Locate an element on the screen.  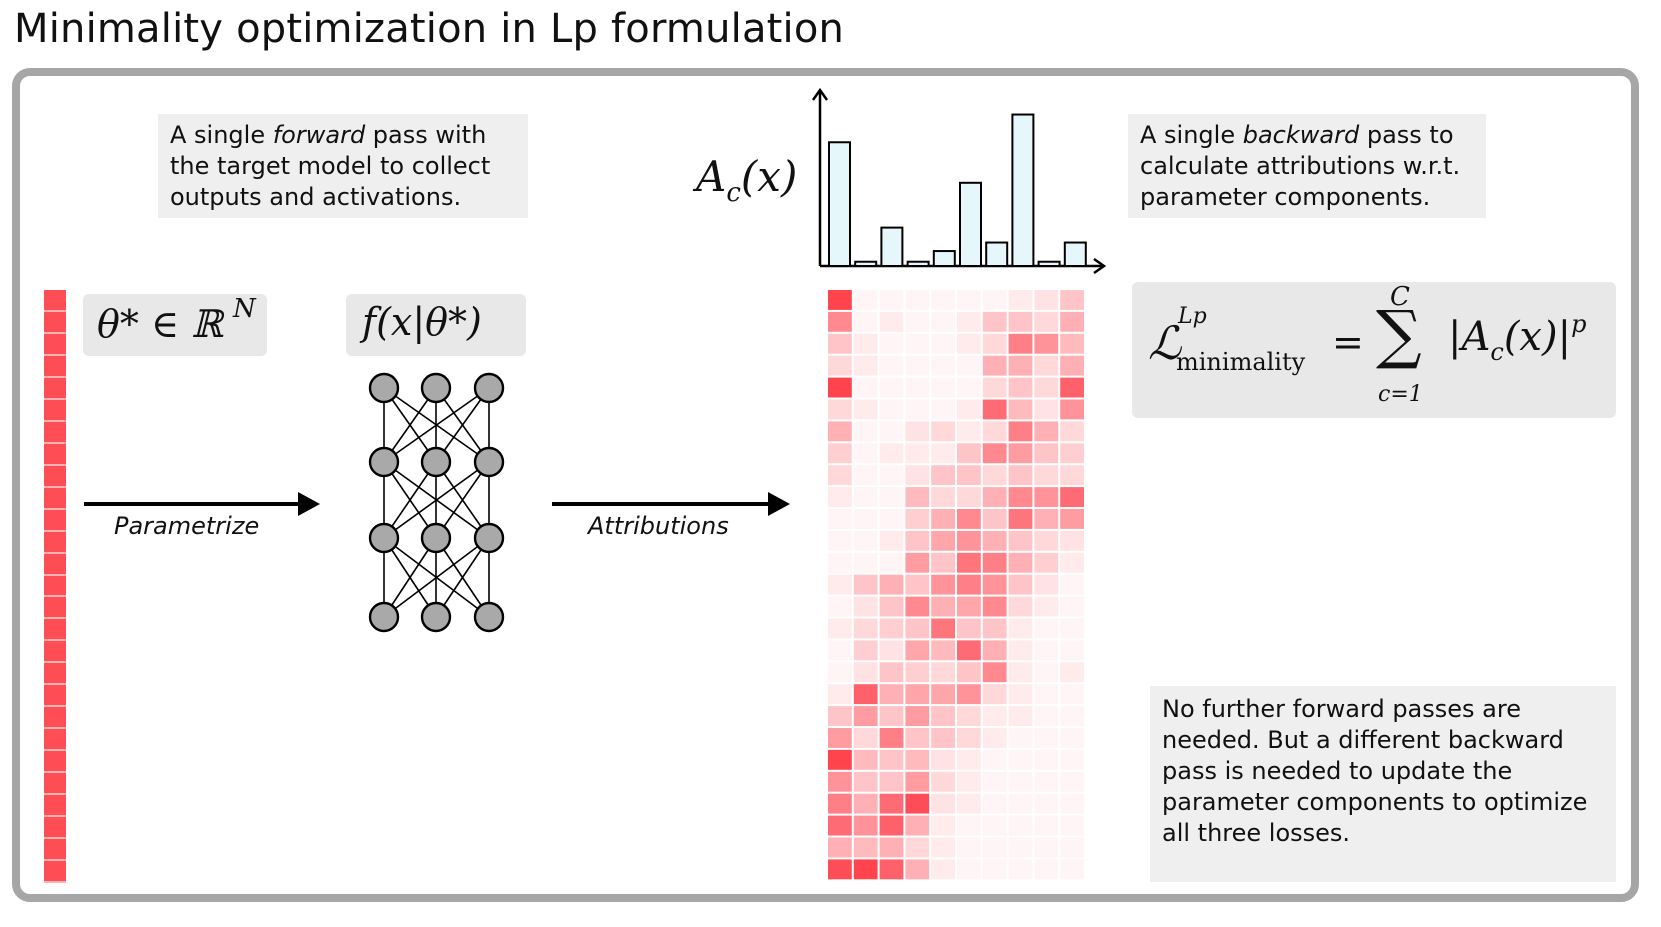
theta-expression: θ* ∈ ℝ is located at coordinates (160, 324).